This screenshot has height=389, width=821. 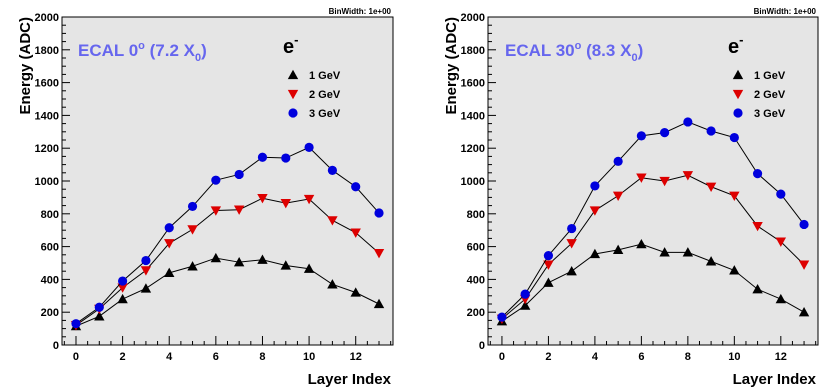 What do you see at coordinates (47, 116) in the screenshot?
I see `y-tick-label: 1400` at bounding box center [47, 116].